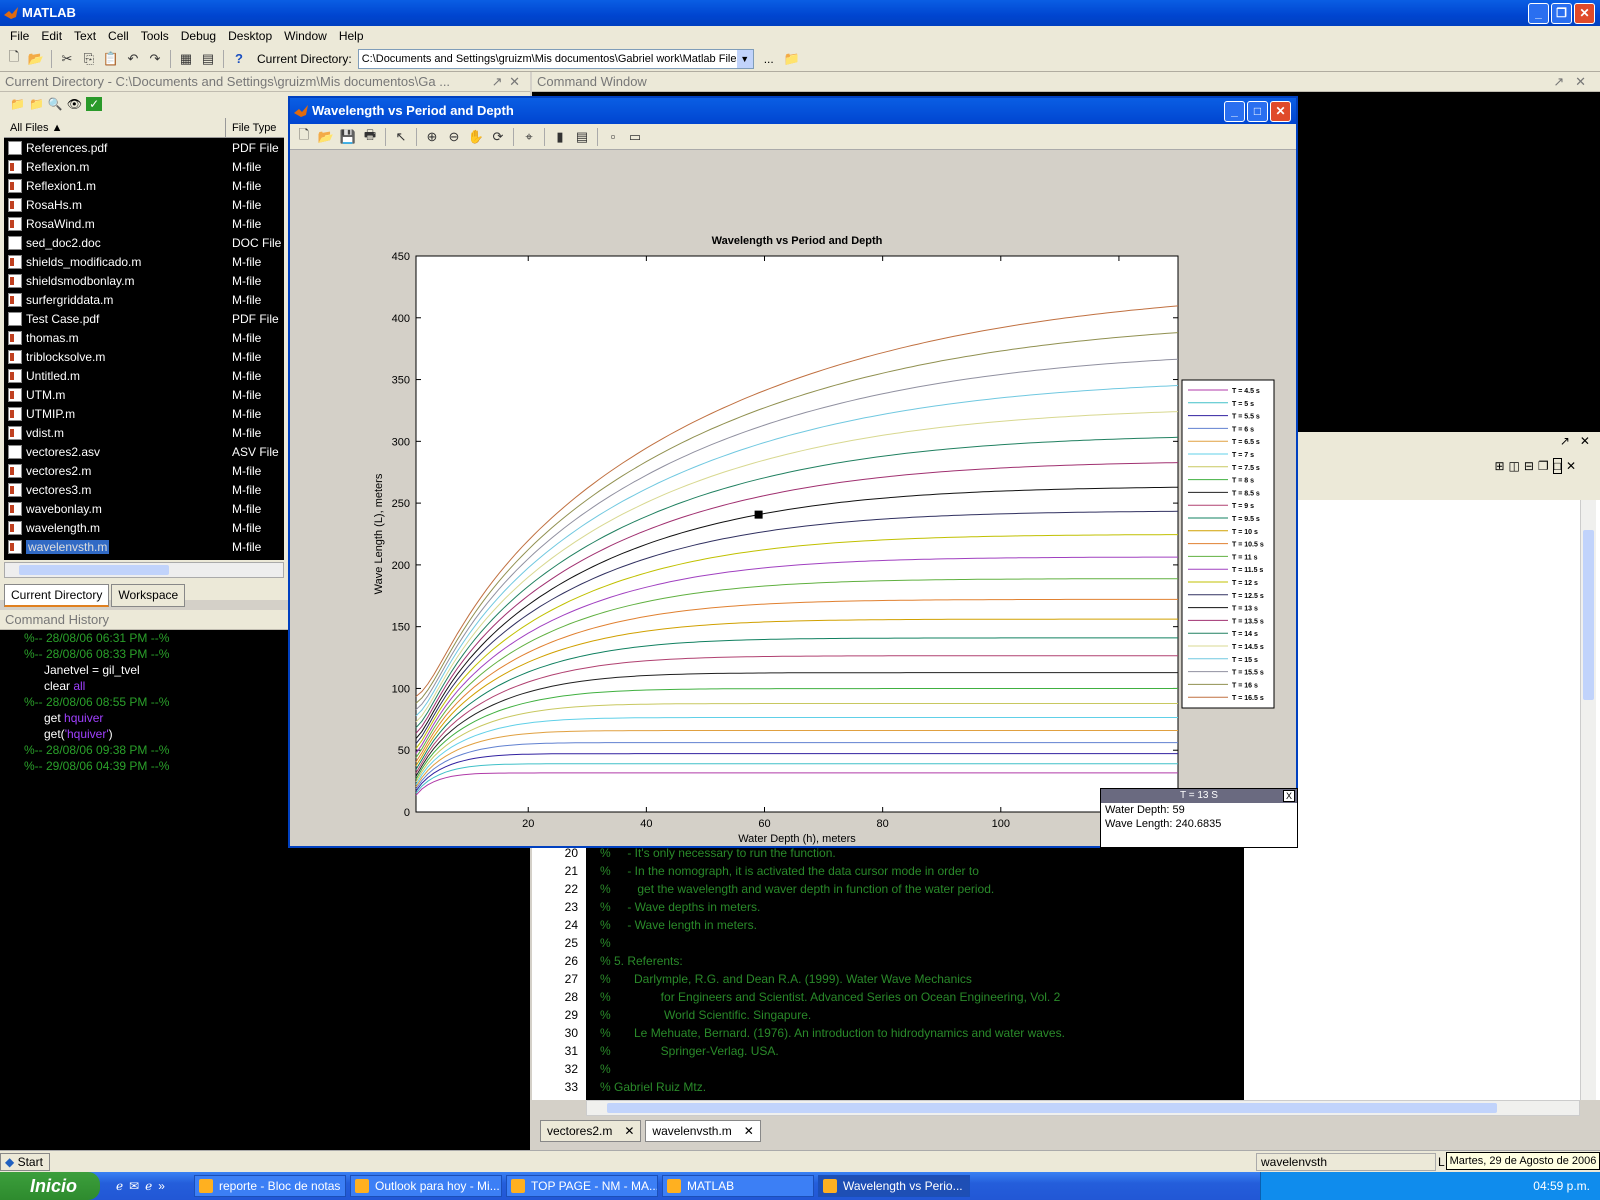 This screenshot has width=1600, height=1200. I want to click on menu-tools: Tools, so click(154, 36).